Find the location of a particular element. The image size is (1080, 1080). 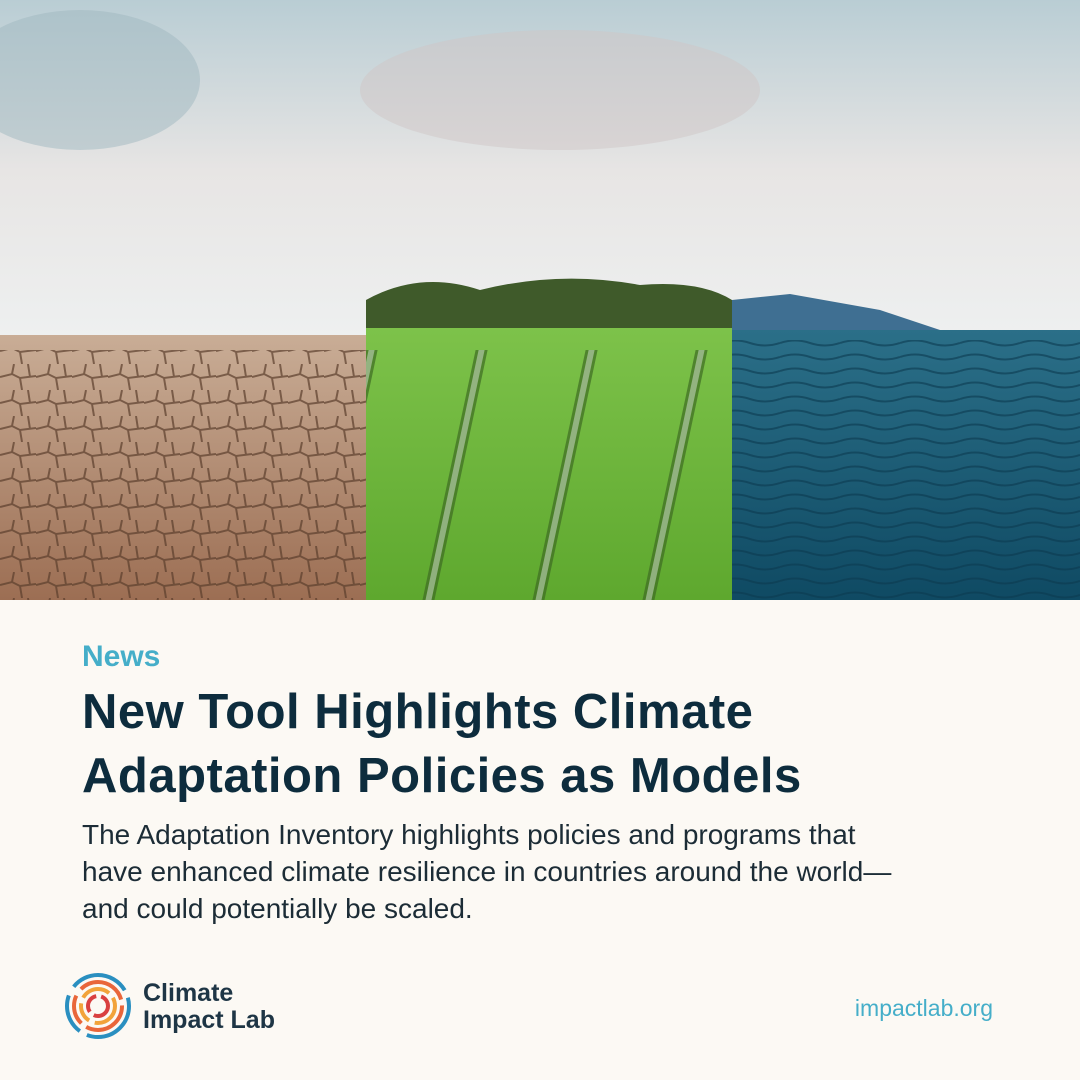

logo-text: Climate Impact Lab is located at coordinates (209, 1007).